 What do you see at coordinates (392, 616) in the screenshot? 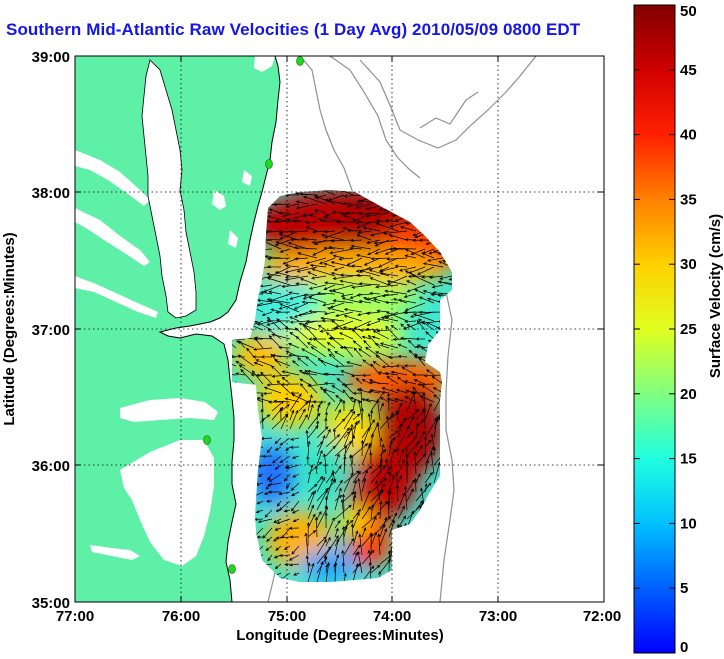
I see `x-tick-label: 74:00` at bounding box center [392, 616].